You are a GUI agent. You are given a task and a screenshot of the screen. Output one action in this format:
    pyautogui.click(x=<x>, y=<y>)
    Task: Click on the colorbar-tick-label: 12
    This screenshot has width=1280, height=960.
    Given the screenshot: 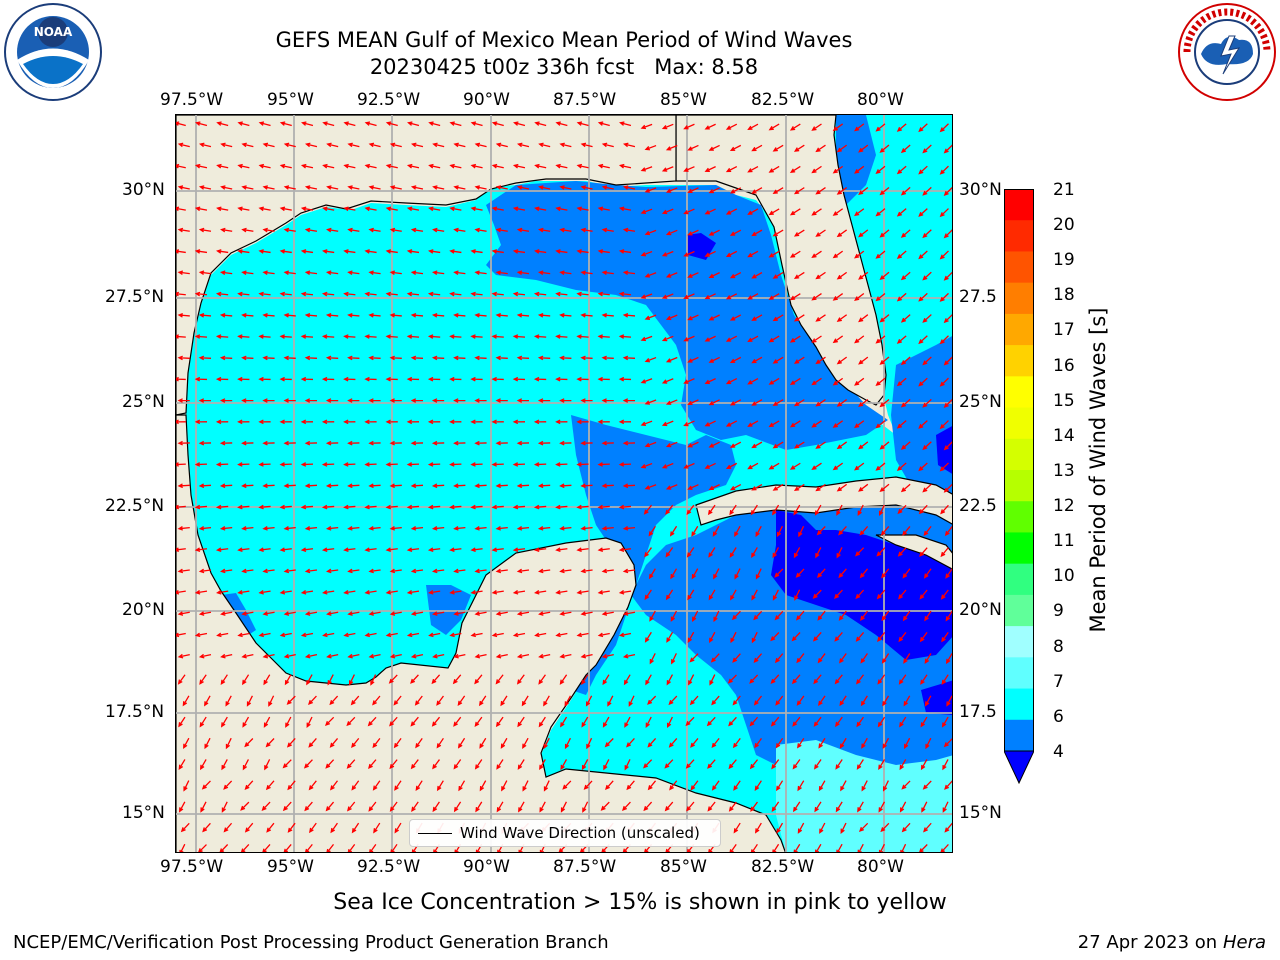 What is the action you would take?
    pyautogui.click(x=1064, y=506)
    